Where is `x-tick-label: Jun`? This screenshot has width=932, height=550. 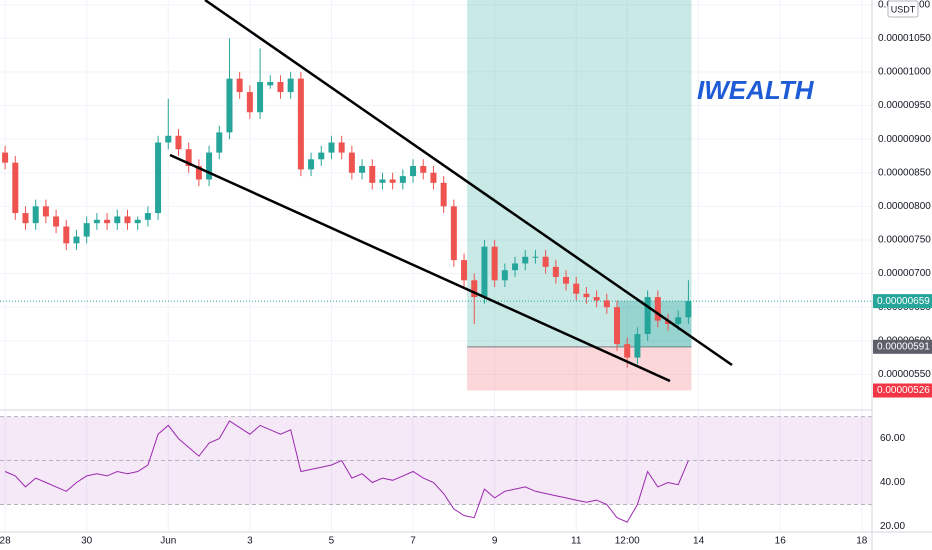
x-tick-label: Jun is located at coordinates (168, 541).